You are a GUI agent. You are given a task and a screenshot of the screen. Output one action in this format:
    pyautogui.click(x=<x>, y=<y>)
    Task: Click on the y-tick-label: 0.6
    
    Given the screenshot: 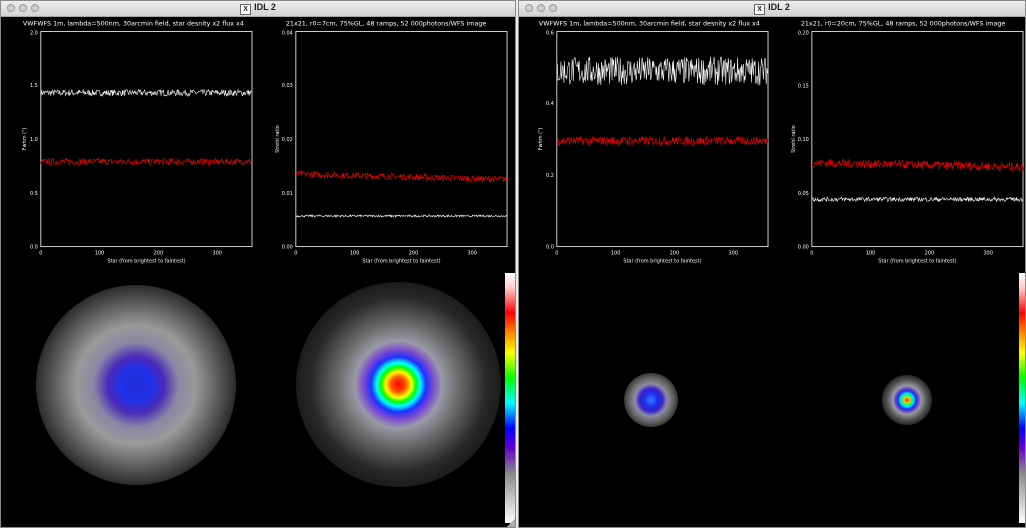 What is the action you would take?
    pyautogui.click(x=550, y=33)
    